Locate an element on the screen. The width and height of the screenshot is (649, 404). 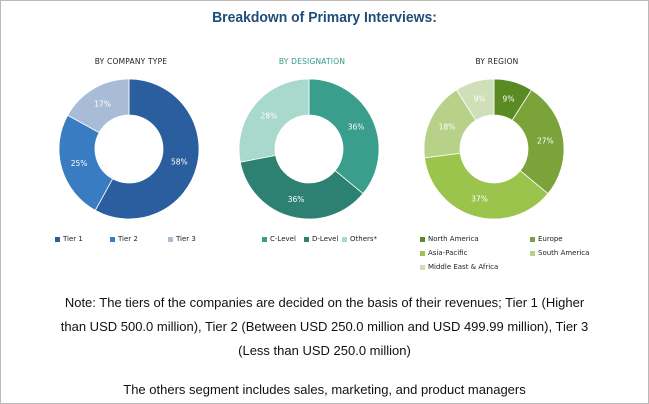
slice-asia-pacific is located at coordinates (486, 186).